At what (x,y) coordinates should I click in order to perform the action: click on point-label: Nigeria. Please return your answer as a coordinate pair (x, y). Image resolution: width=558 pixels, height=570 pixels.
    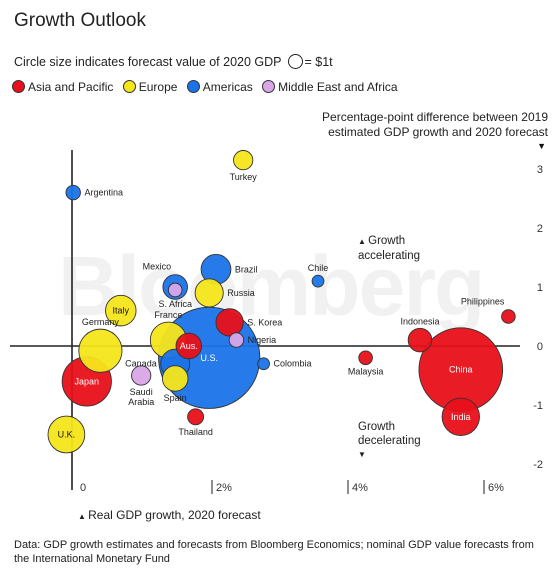
    Looking at the image, I should click on (262, 340).